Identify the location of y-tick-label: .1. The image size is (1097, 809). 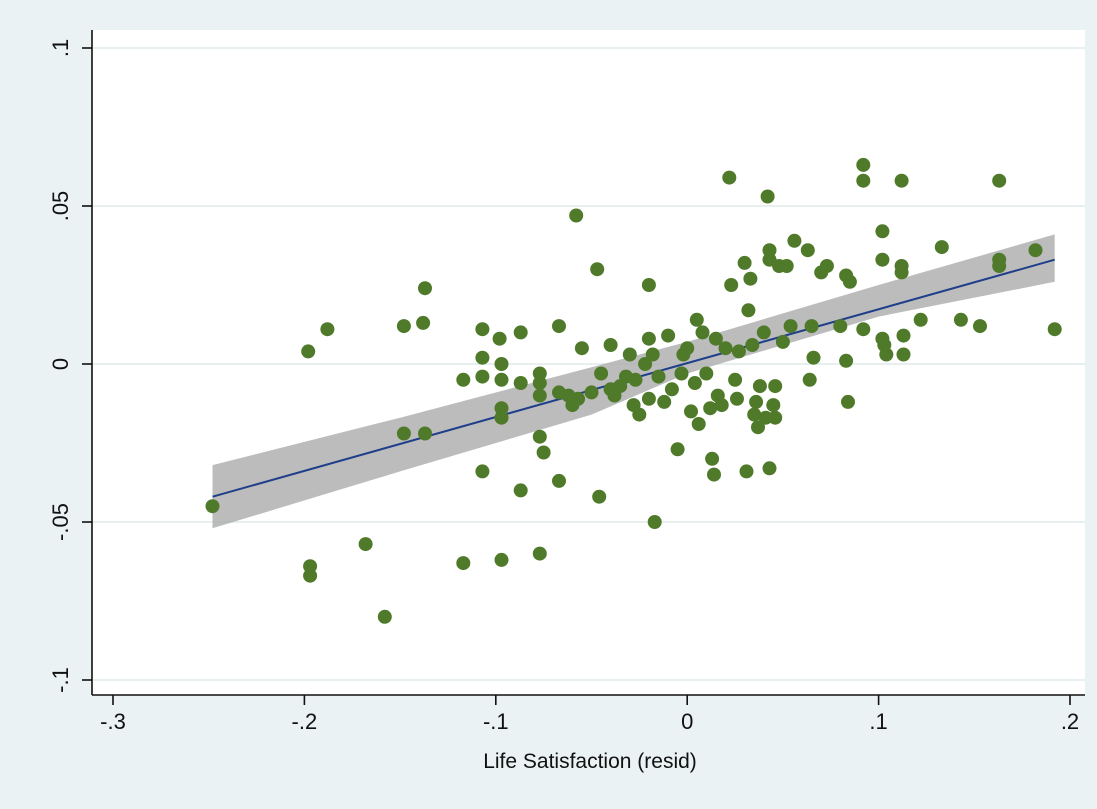
(60, 48).